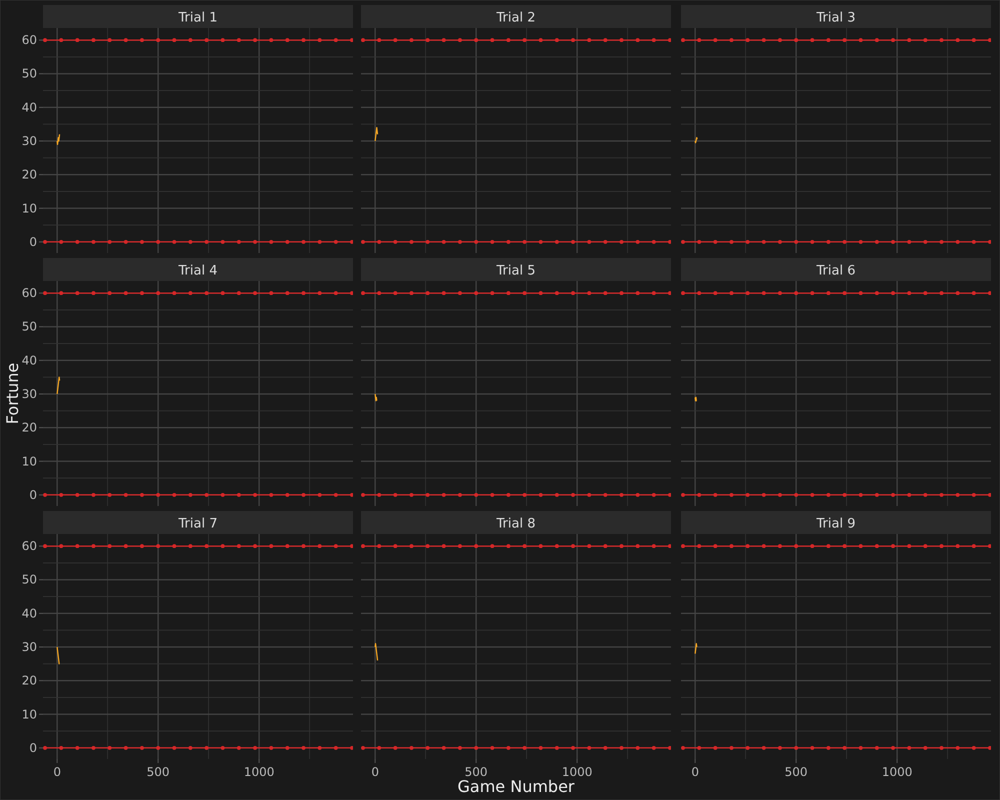 The width and height of the screenshot is (1000, 800). What do you see at coordinates (198, 271) in the screenshot?
I see `chart-title: Trial 4` at bounding box center [198, 271].